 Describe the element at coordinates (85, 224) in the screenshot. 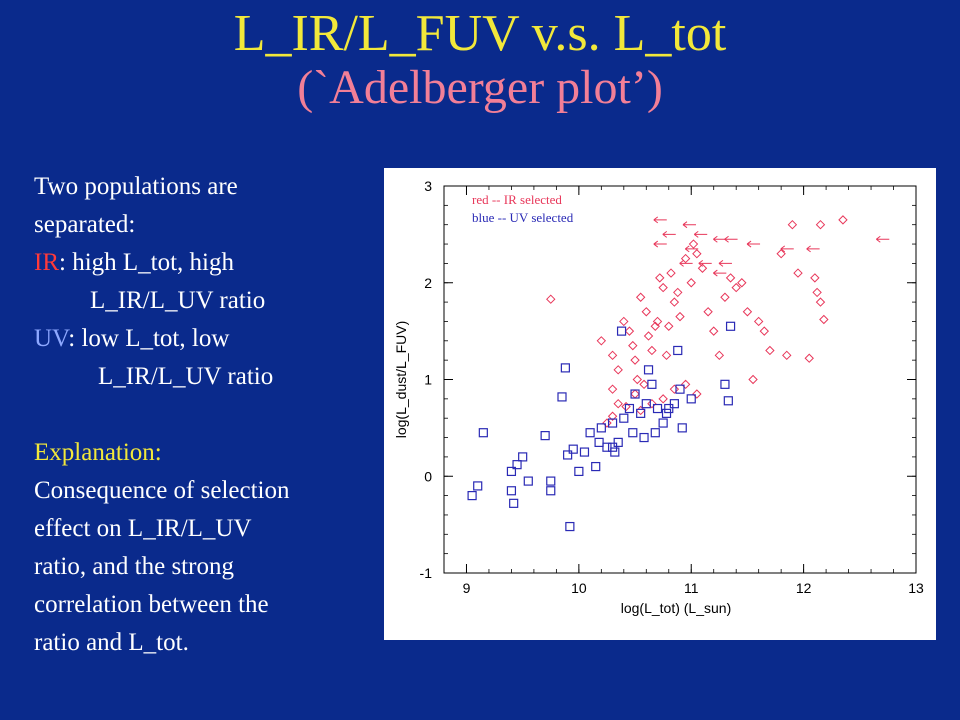

I see `intro-line-2: separated:` at that location.